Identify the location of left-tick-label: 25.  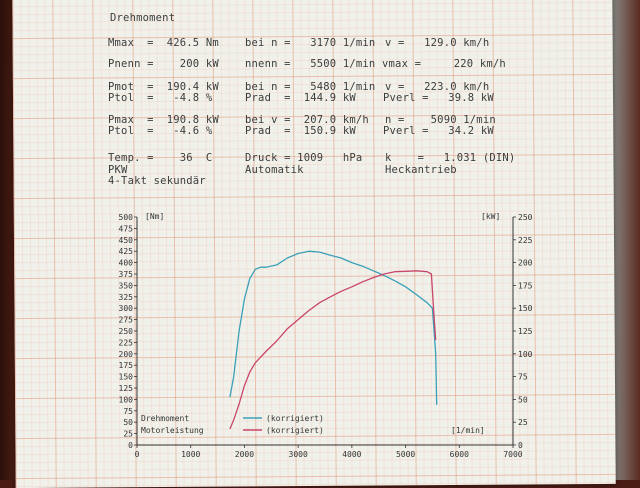
(128, 434).